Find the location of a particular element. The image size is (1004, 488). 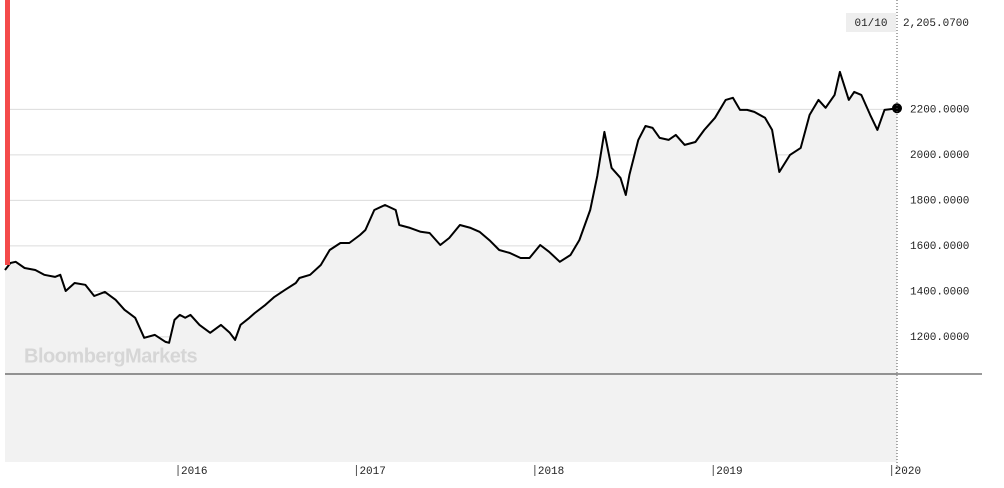

x-tick-label: 2017 is located at coordinates (372, 472).